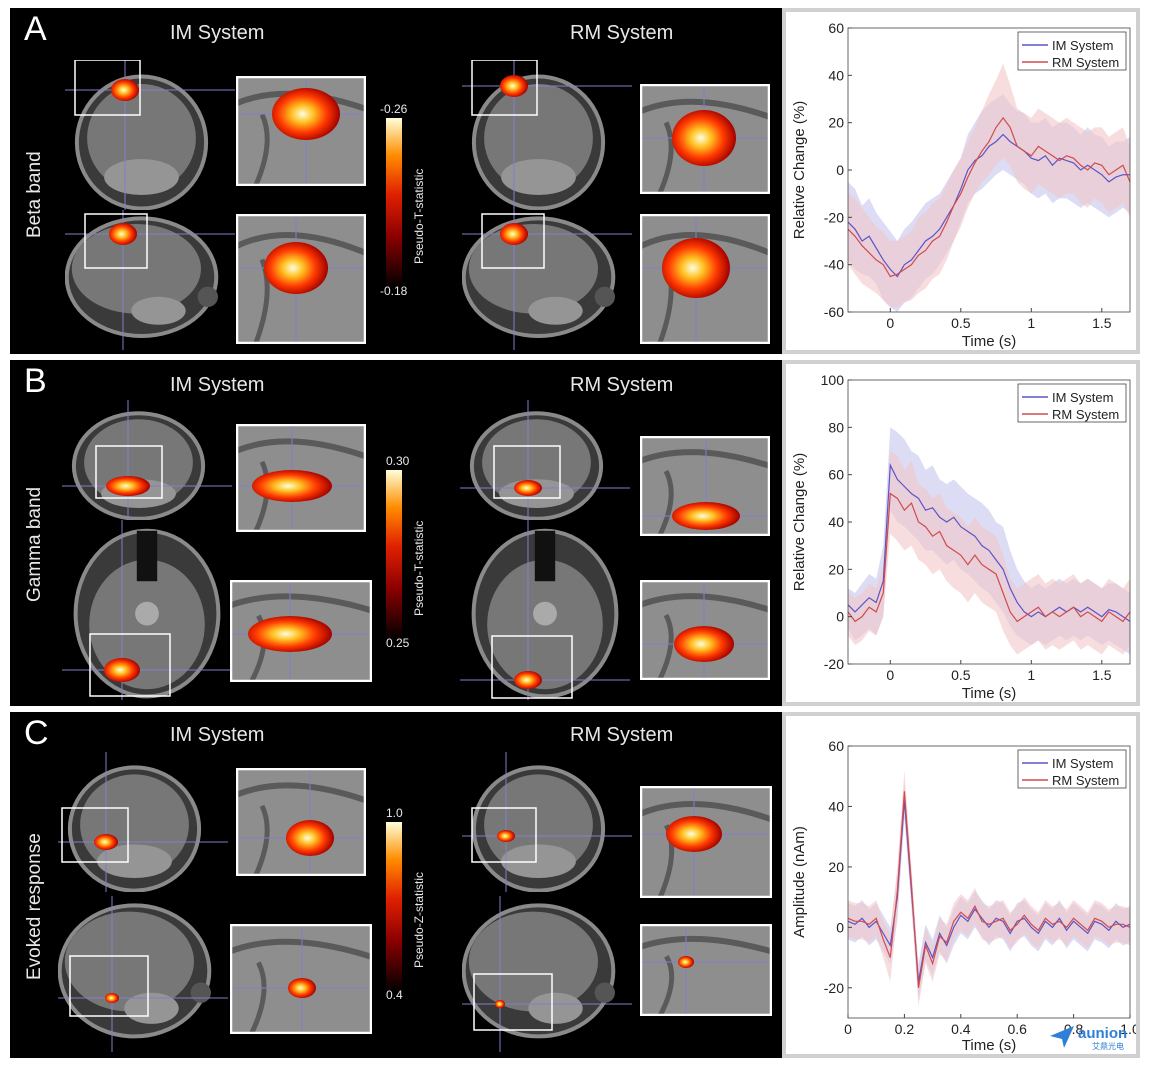 The width and height of the screenshot is (1150, 1065). Describe the element at coordinates (1082, 763) in the screenshot. I see `legend-label: IM System` at that location.